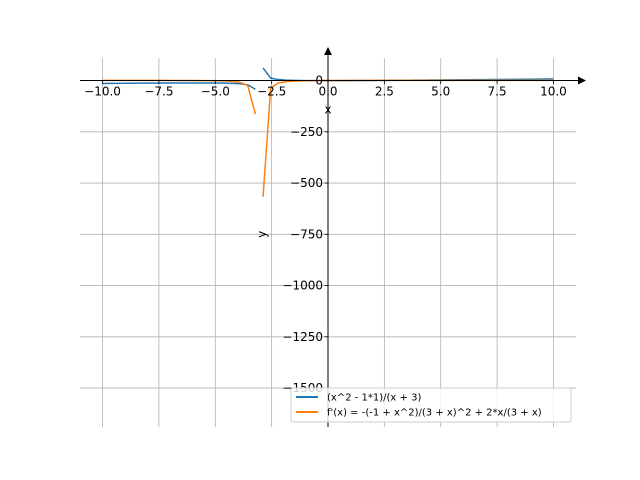 The height and width of the screenshot is (480, 640). What do you see at coordinates (179, 97) in the screenshot?
I see `series-line-df` at bounding box center [179, 97].